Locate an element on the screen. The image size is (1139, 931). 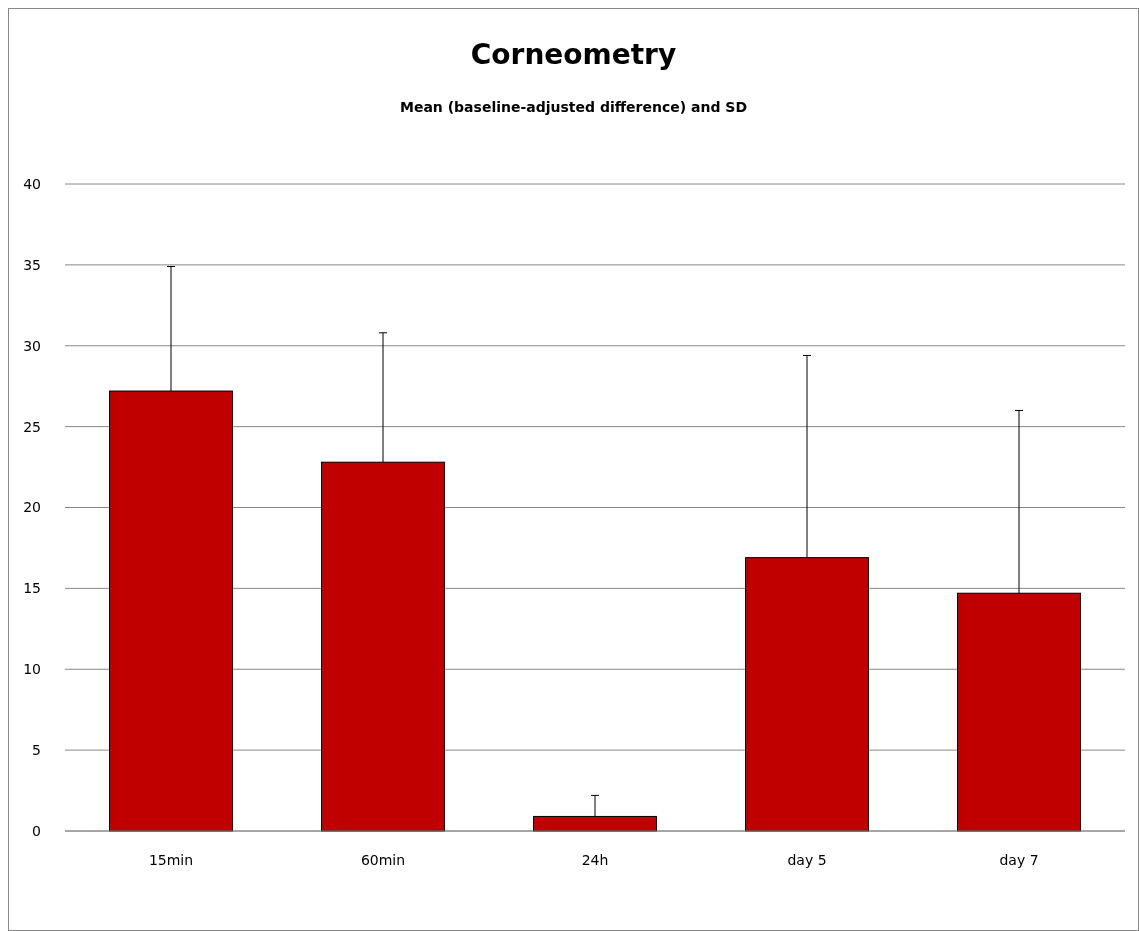
chart-subtitle: Mean (baseline-adjusted difference) and SD is located at coordinates (573, 107).